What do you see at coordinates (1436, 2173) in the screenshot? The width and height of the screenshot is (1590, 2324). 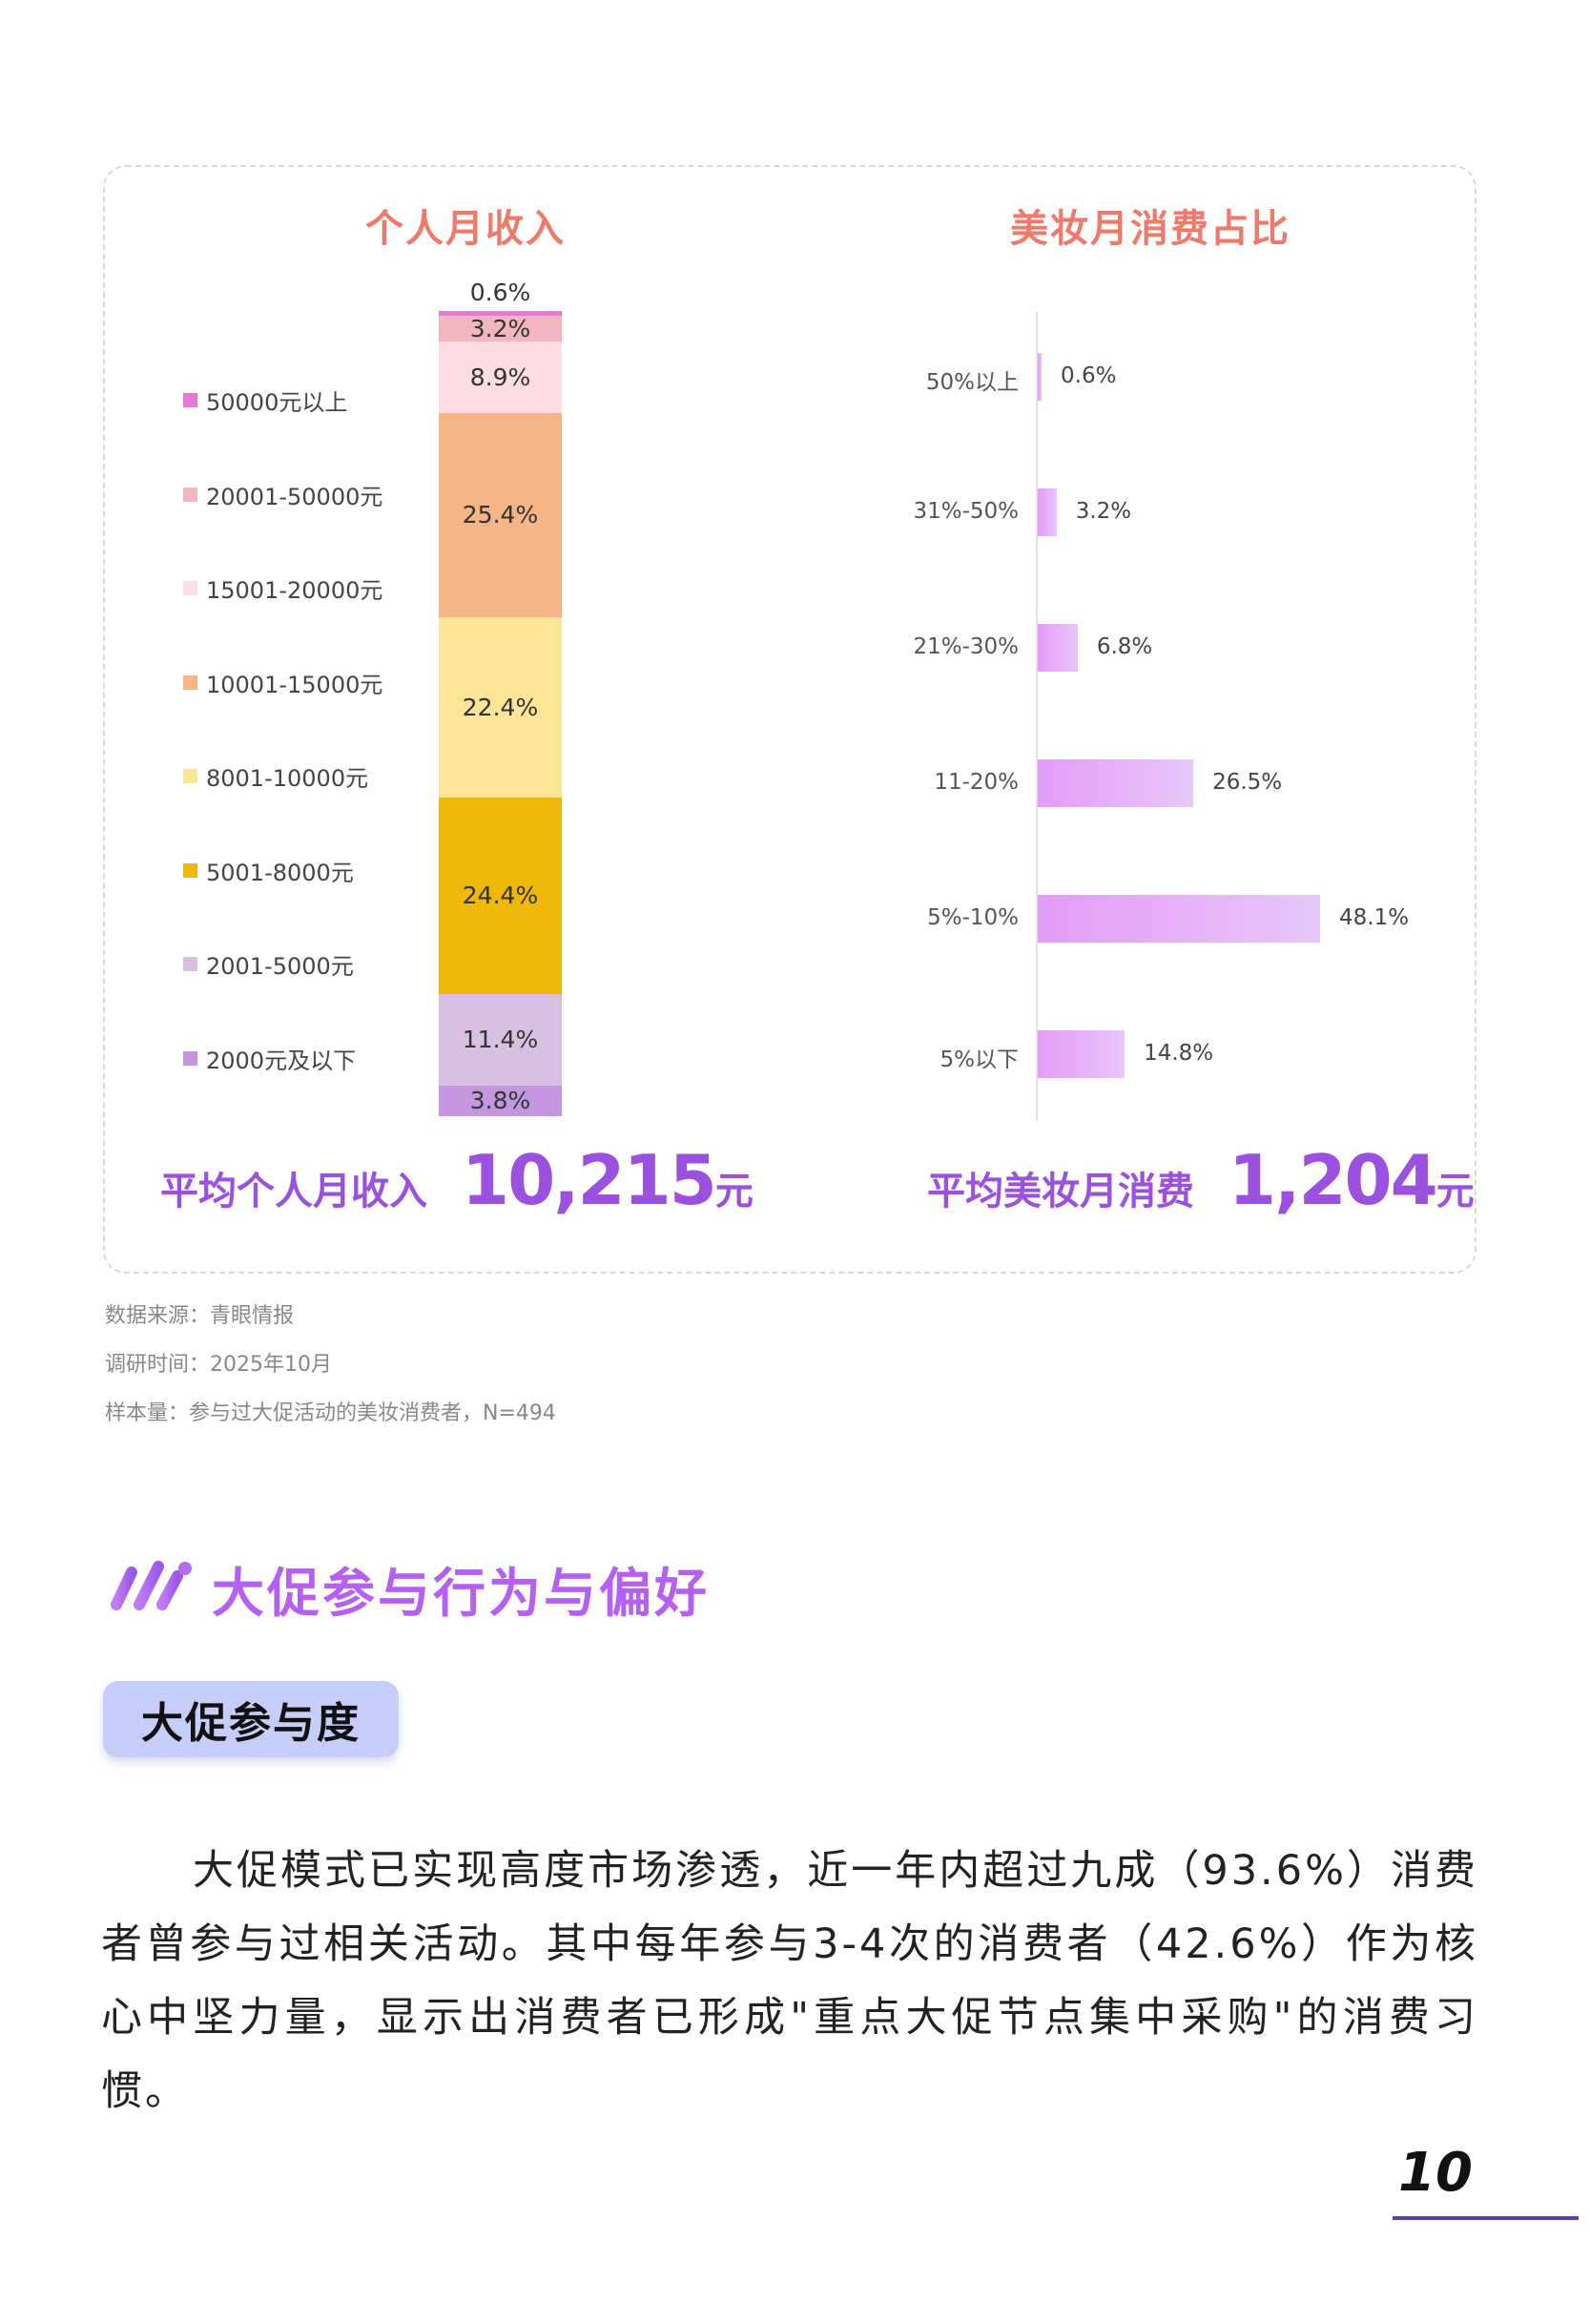 I see `page-number: 10` at bounding box center [1436, 2173].